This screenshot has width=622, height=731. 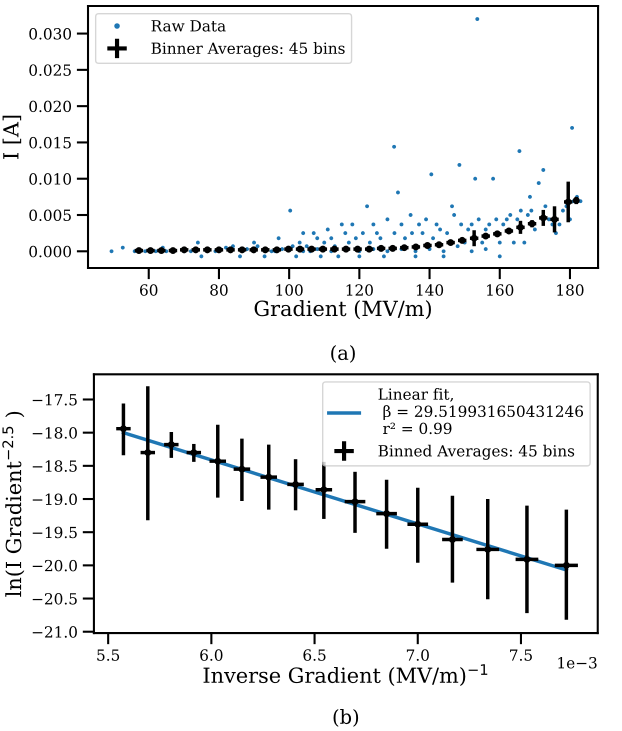 What do you see at coordinates (149, 290) in the screenshot?
I see `x-tick-label: 60` at bounding box center [149, 290].